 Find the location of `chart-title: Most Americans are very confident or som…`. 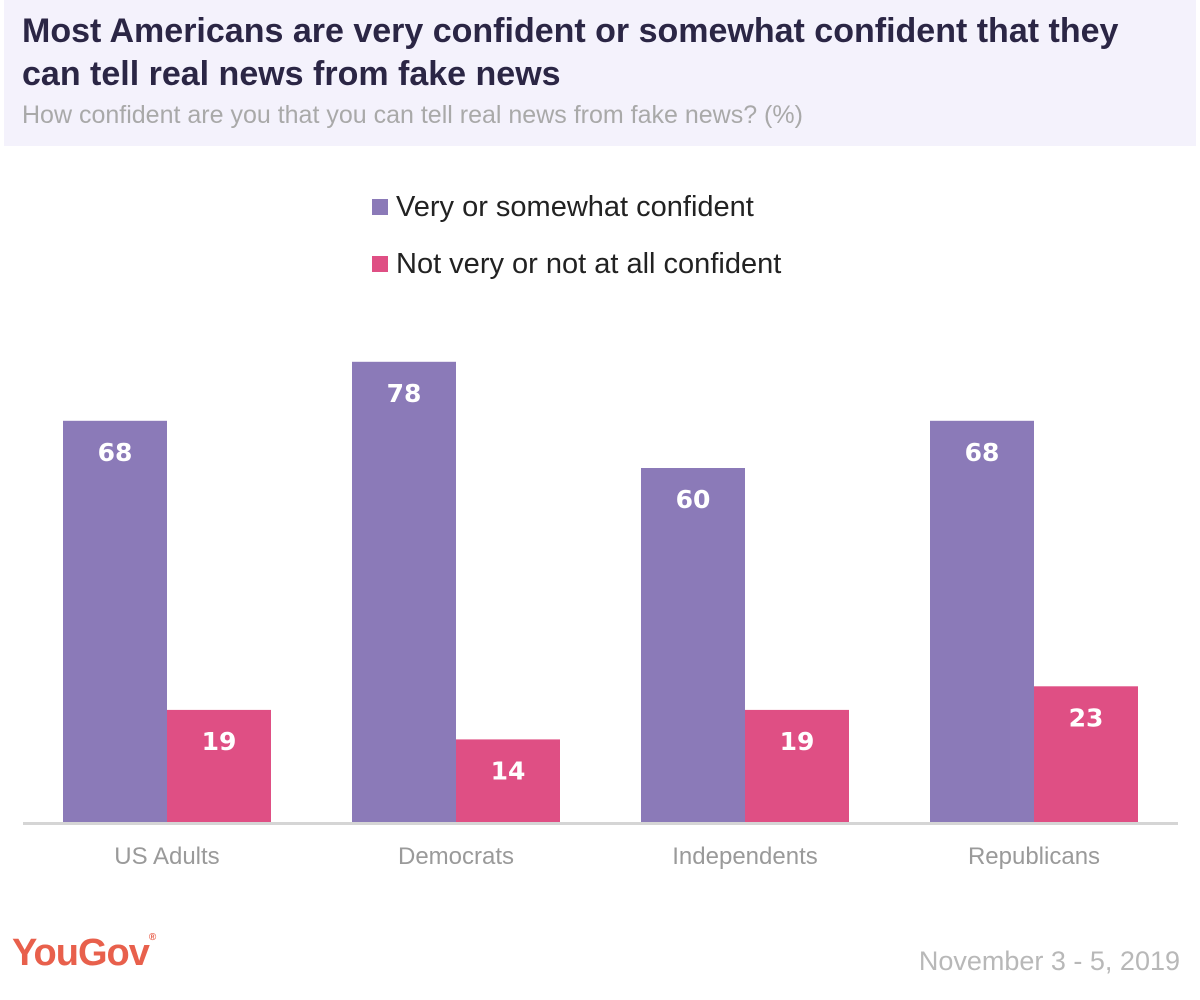

chart-title: Most Americans are very confident or som… is located at coordinates (570, 52).